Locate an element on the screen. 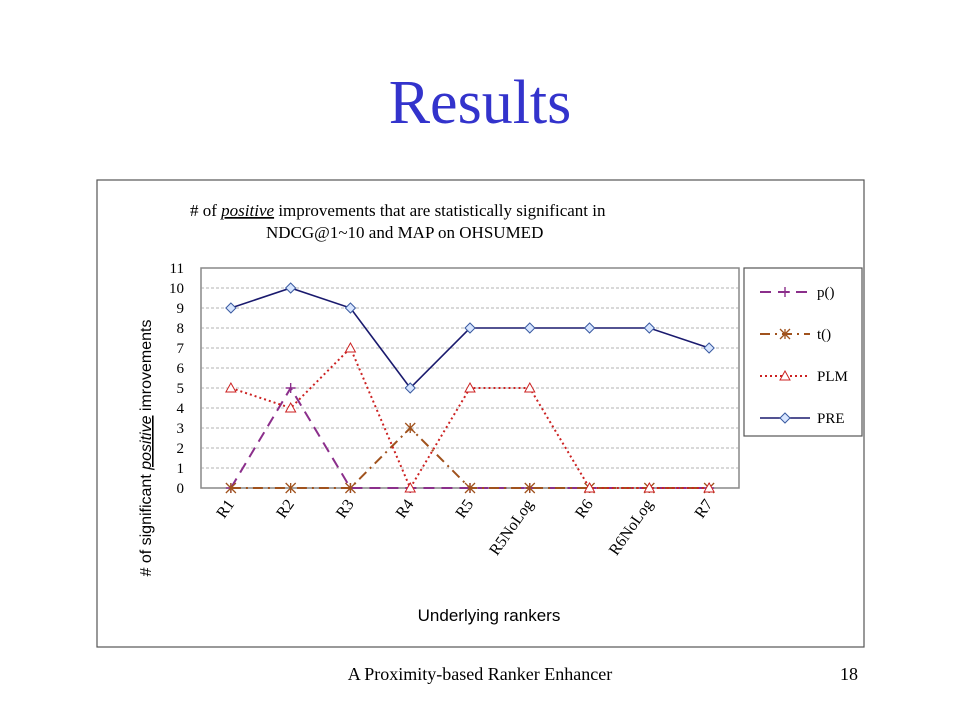 This screenshot has height=720, width=960. chart-title-line2: NDCG@1~10 and MAP on OHSUMED is located at coordinates (404, 232).